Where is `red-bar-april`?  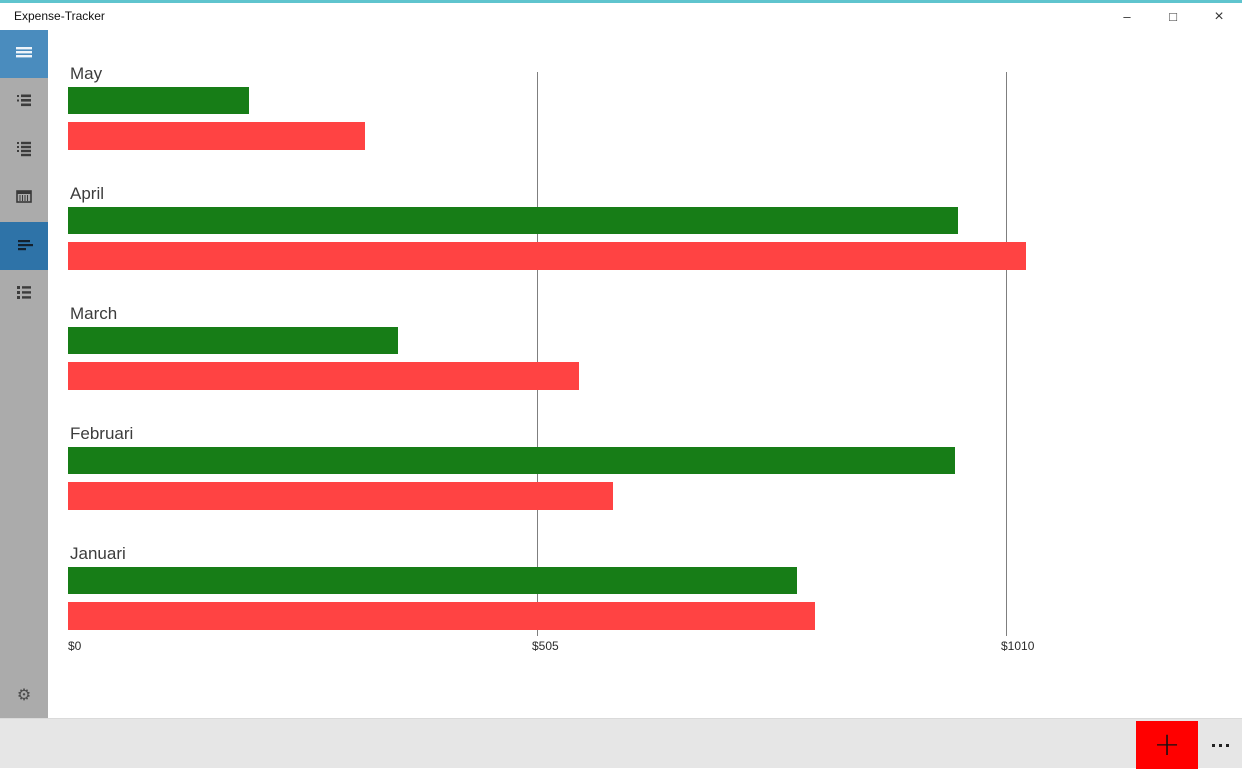
red-bar-april is located at coordinates (547, 256).